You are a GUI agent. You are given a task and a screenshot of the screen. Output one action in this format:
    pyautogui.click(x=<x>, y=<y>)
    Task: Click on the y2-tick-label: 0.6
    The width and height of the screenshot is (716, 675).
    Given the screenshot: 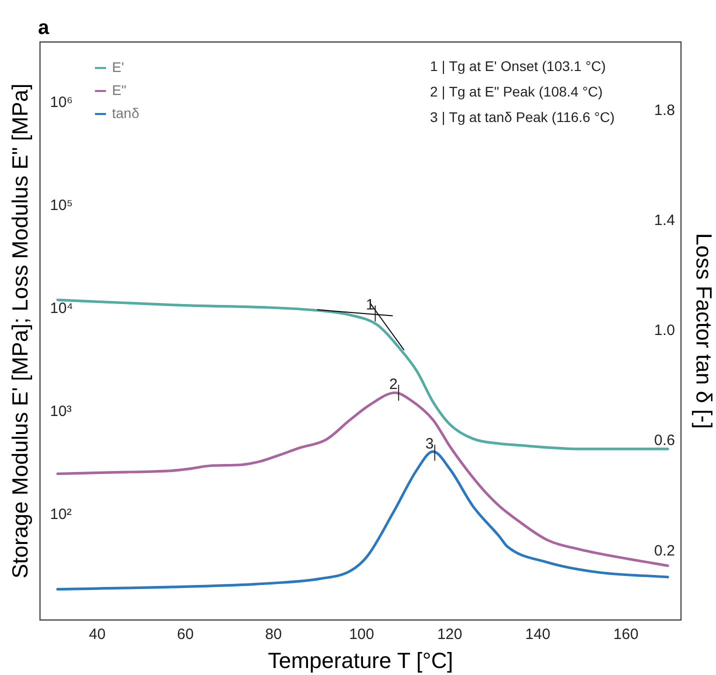 What is the action you would take?
    pyautogui.click(x=664, y=441)
    